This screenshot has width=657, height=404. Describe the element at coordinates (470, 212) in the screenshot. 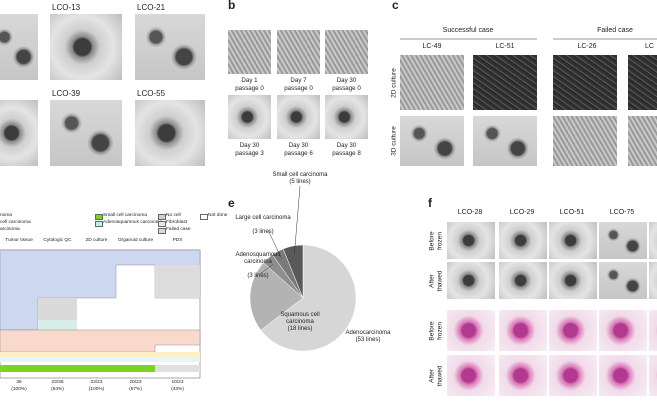

I see `column-header: LCO-28` at that location.